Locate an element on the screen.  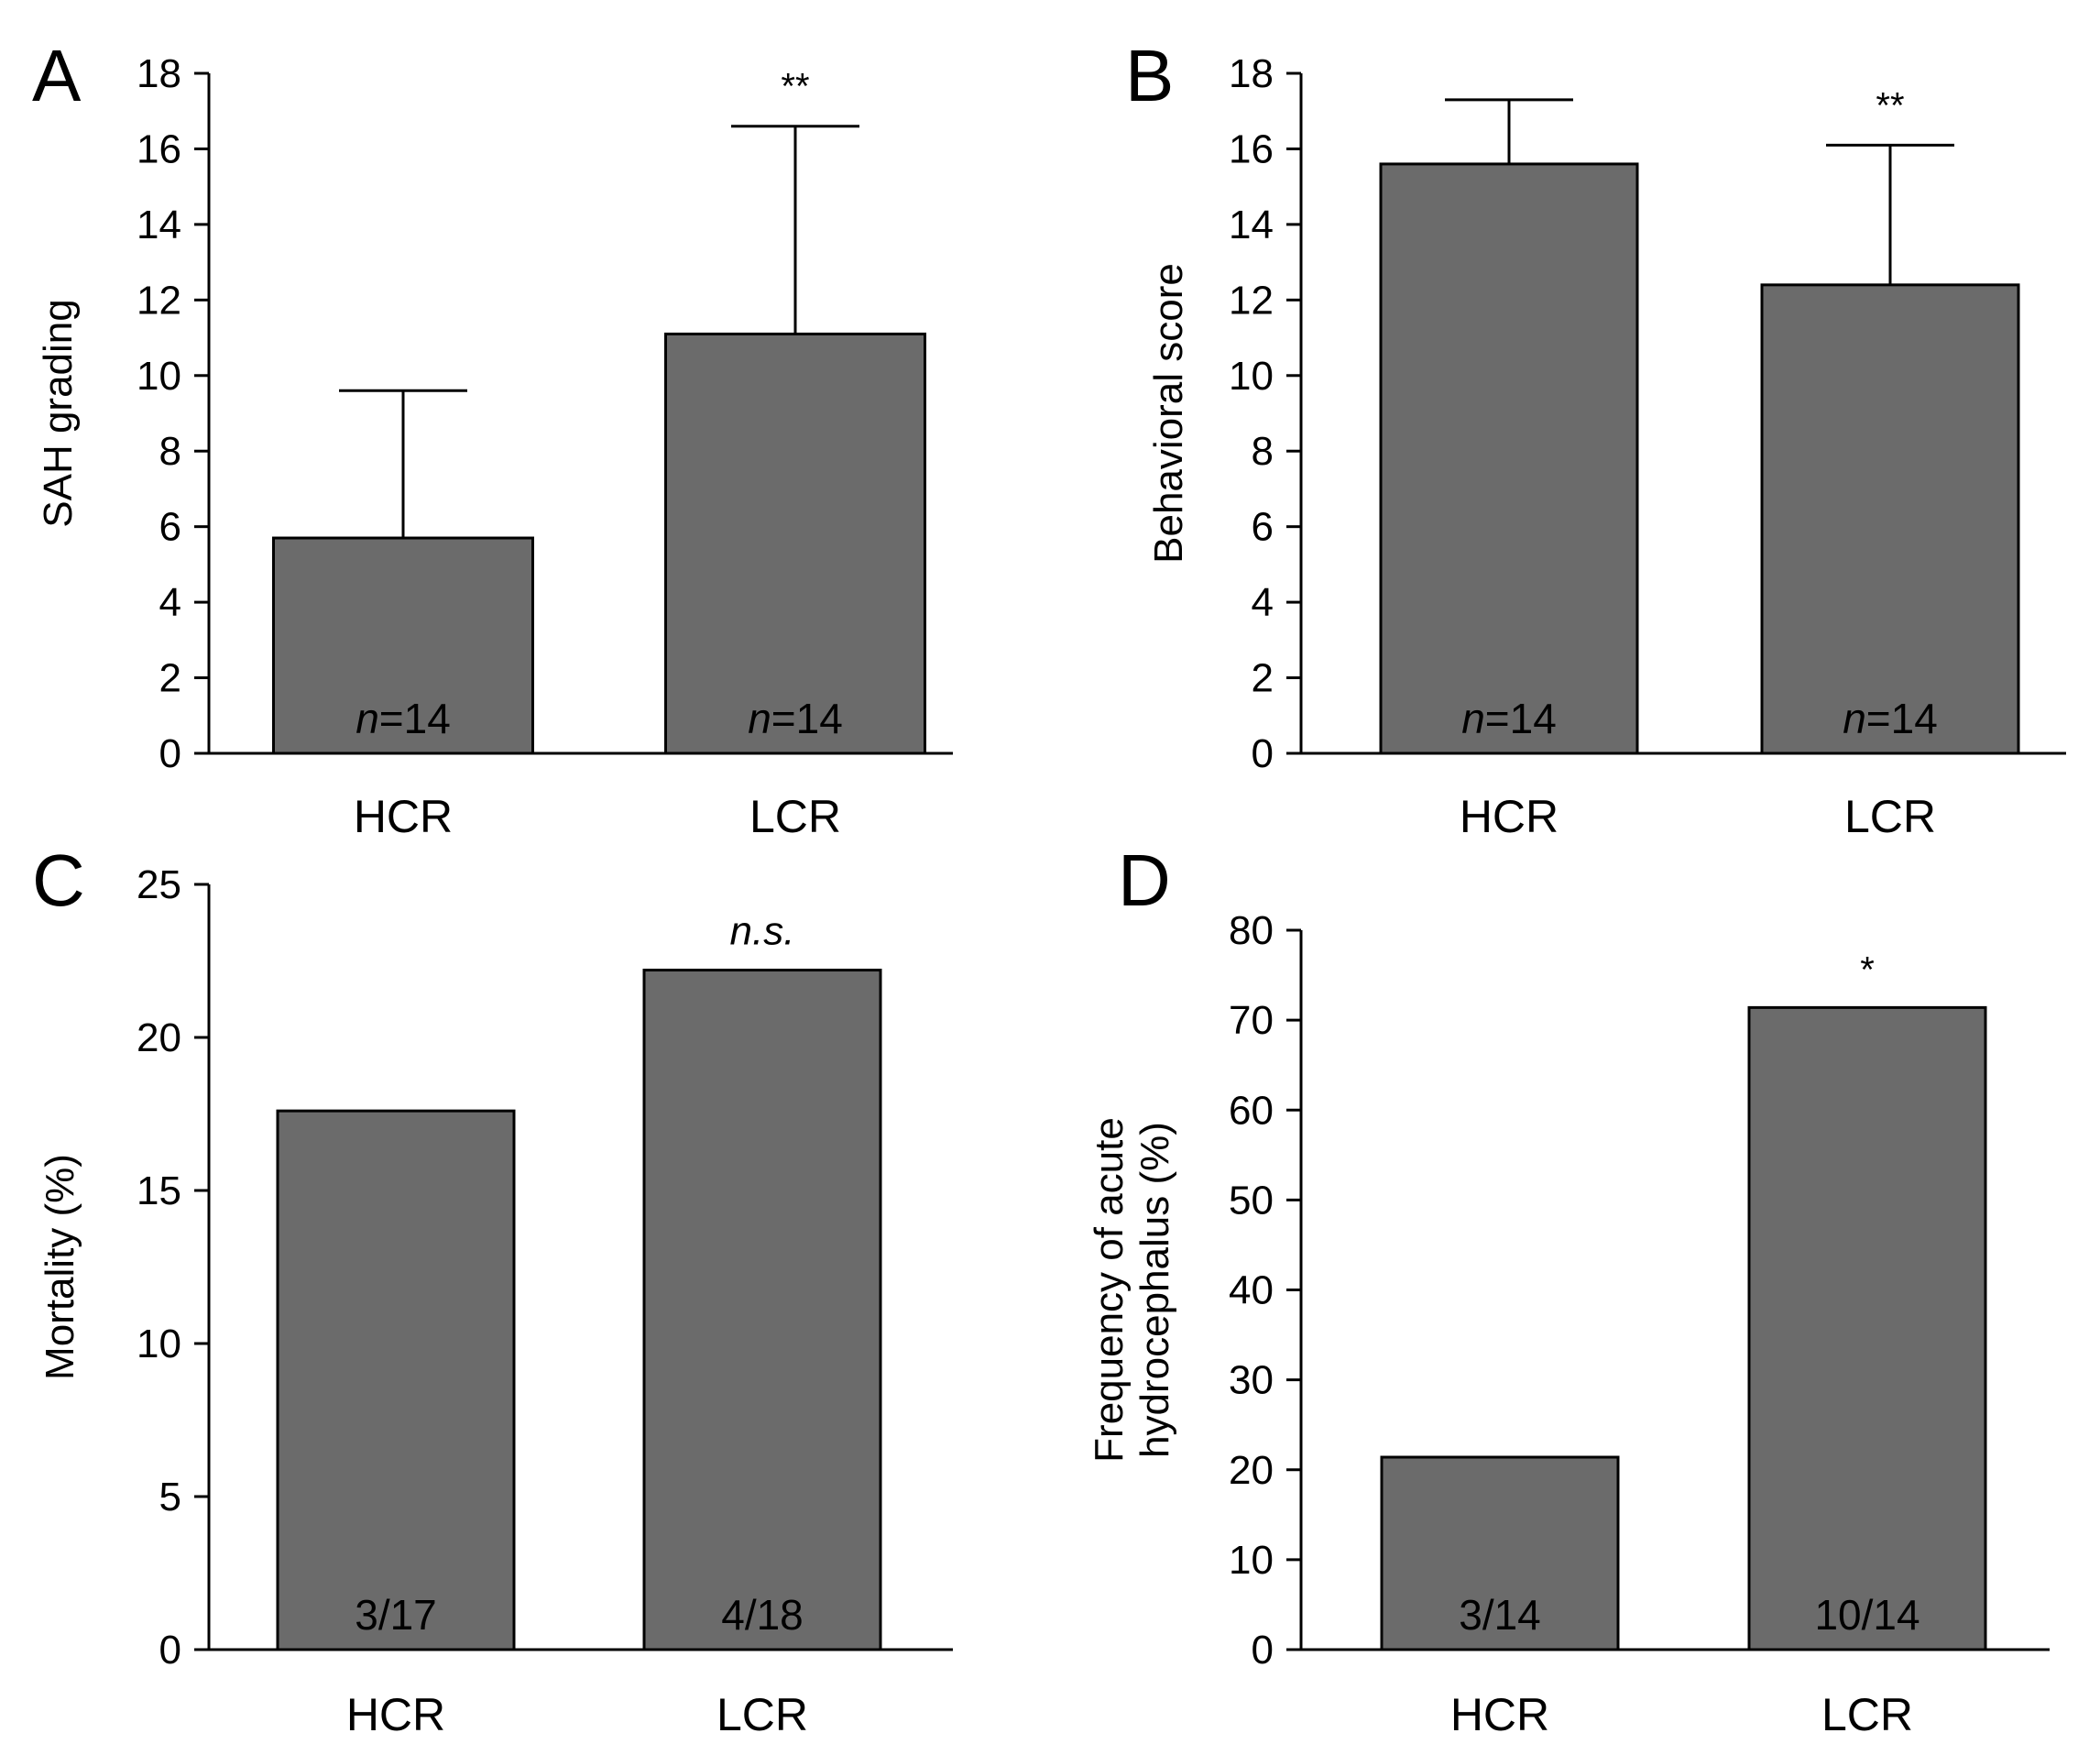
significance-marker: * is located at coordinates (1867, 970).